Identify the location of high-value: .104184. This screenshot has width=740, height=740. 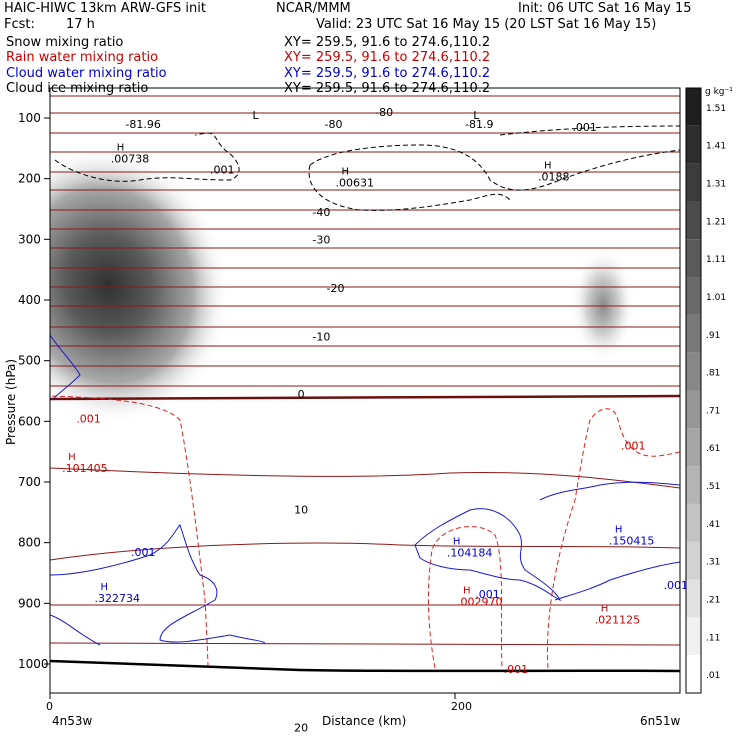
(470, 553).